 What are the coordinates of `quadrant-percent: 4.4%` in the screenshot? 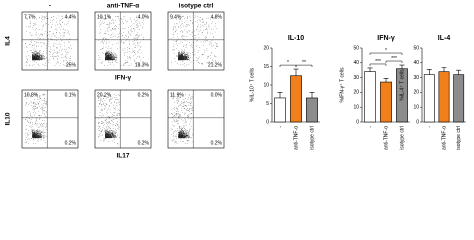 It's located at (71, 17).